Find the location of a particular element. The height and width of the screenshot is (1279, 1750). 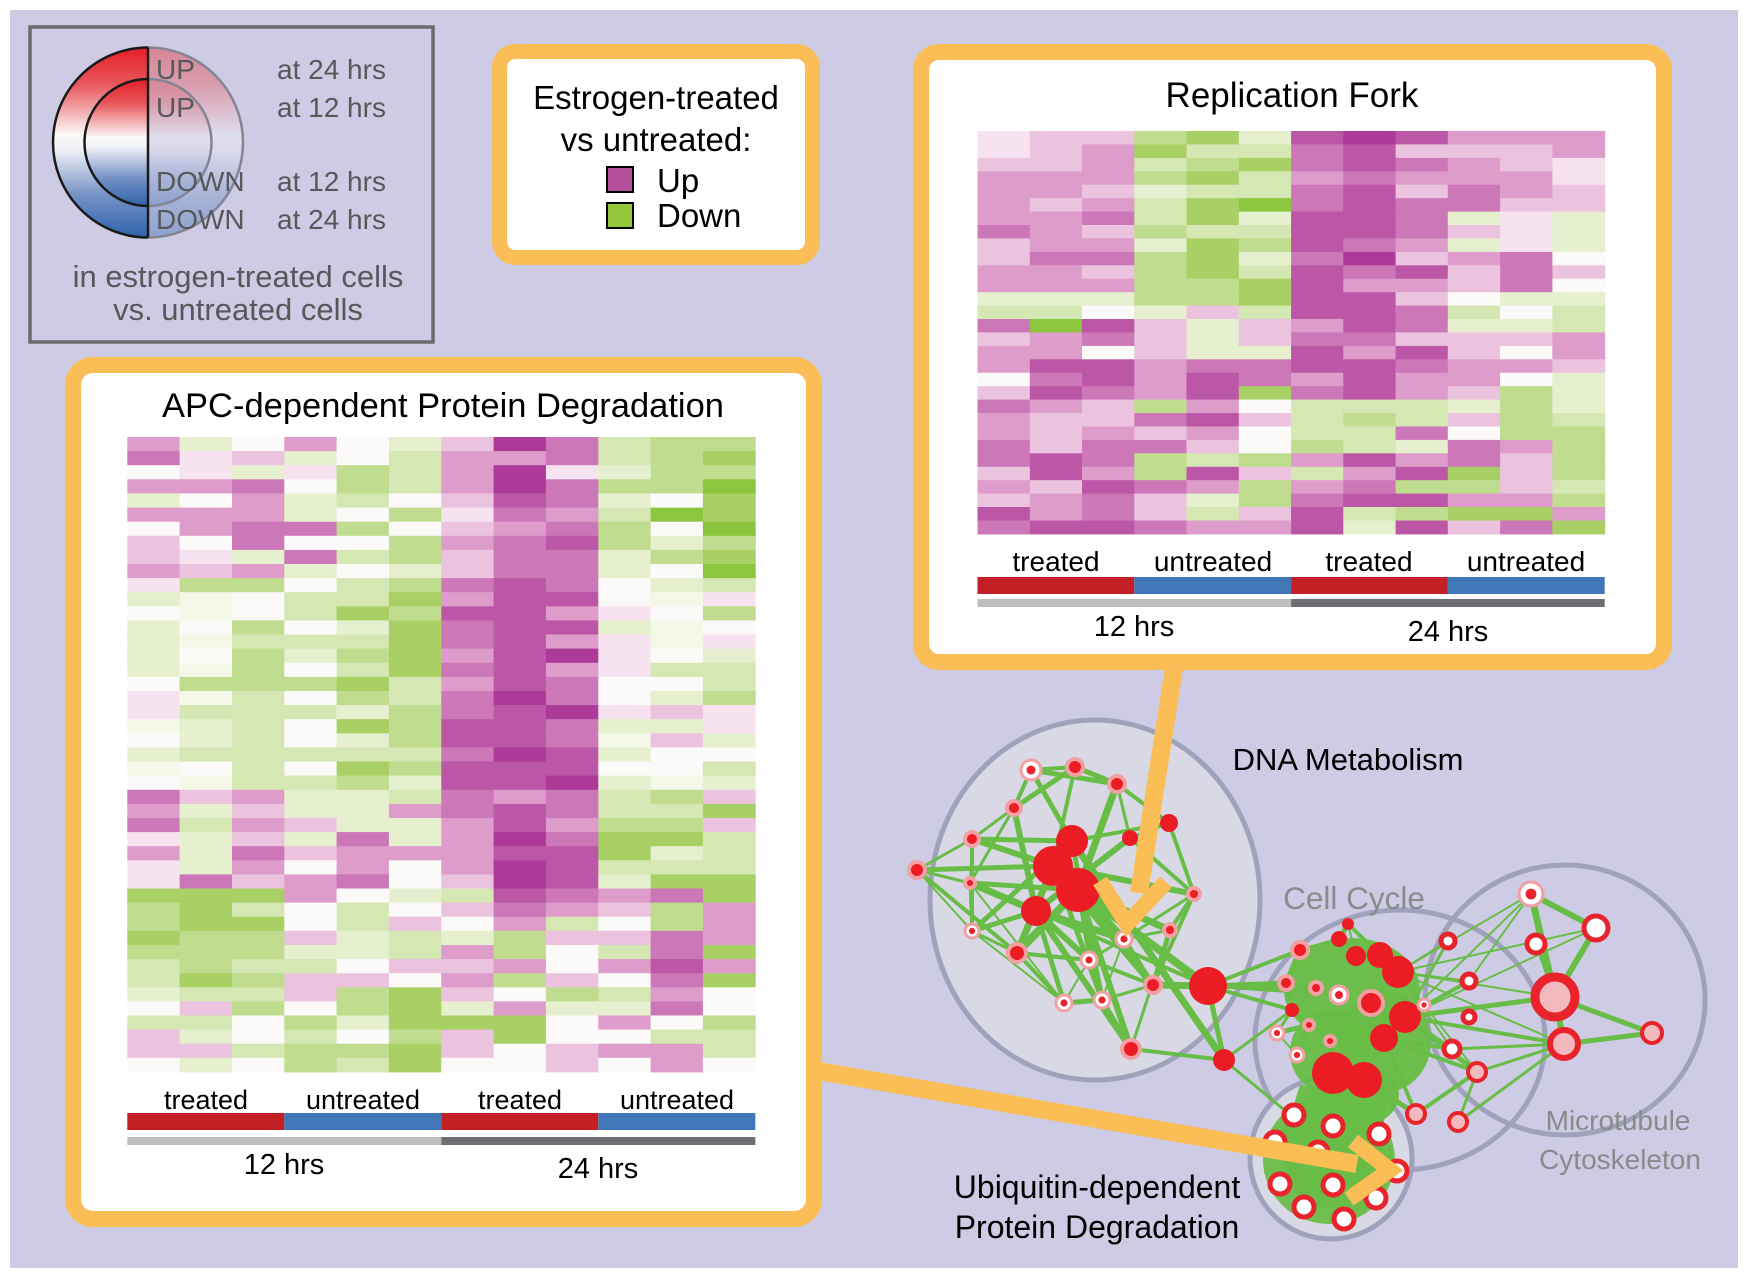

svg-text: Up is located at coordinates (678, 180).